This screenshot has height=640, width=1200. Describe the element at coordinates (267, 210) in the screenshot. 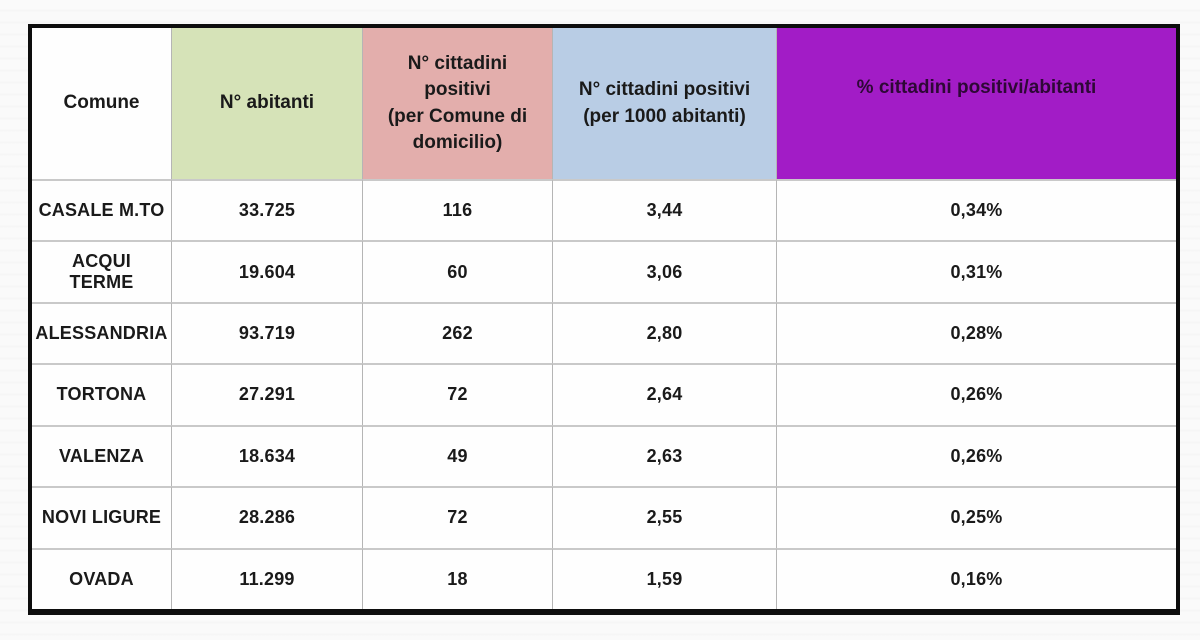

I see `cell-abitanti: 33.725` at that location.